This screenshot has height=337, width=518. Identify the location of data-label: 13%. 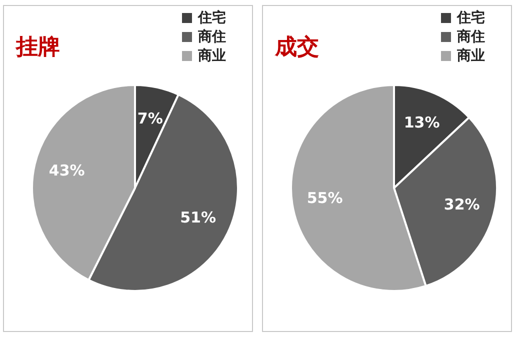
(422, 123).